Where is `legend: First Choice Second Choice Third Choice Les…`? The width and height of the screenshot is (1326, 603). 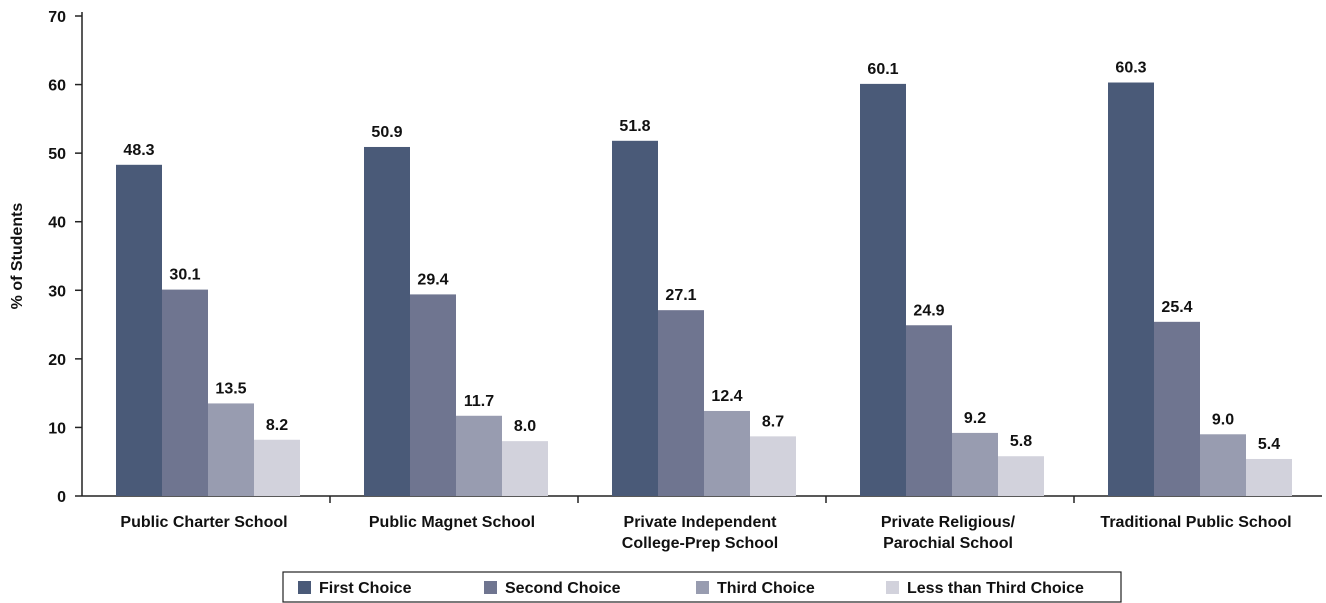 legend: First Choice Second Choice Third Choice Les… is located at coordinates (702, 587).